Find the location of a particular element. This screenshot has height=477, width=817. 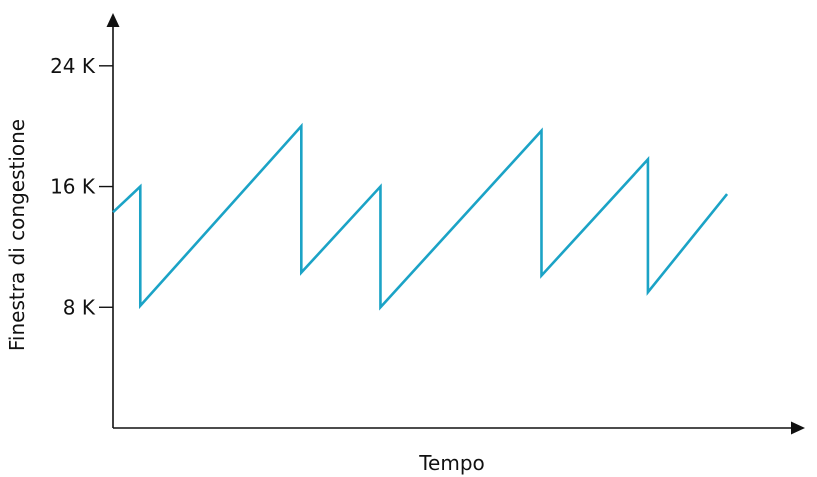

y-ticks: 8 K 16 K 24 K is located at coordinates (81, 186).